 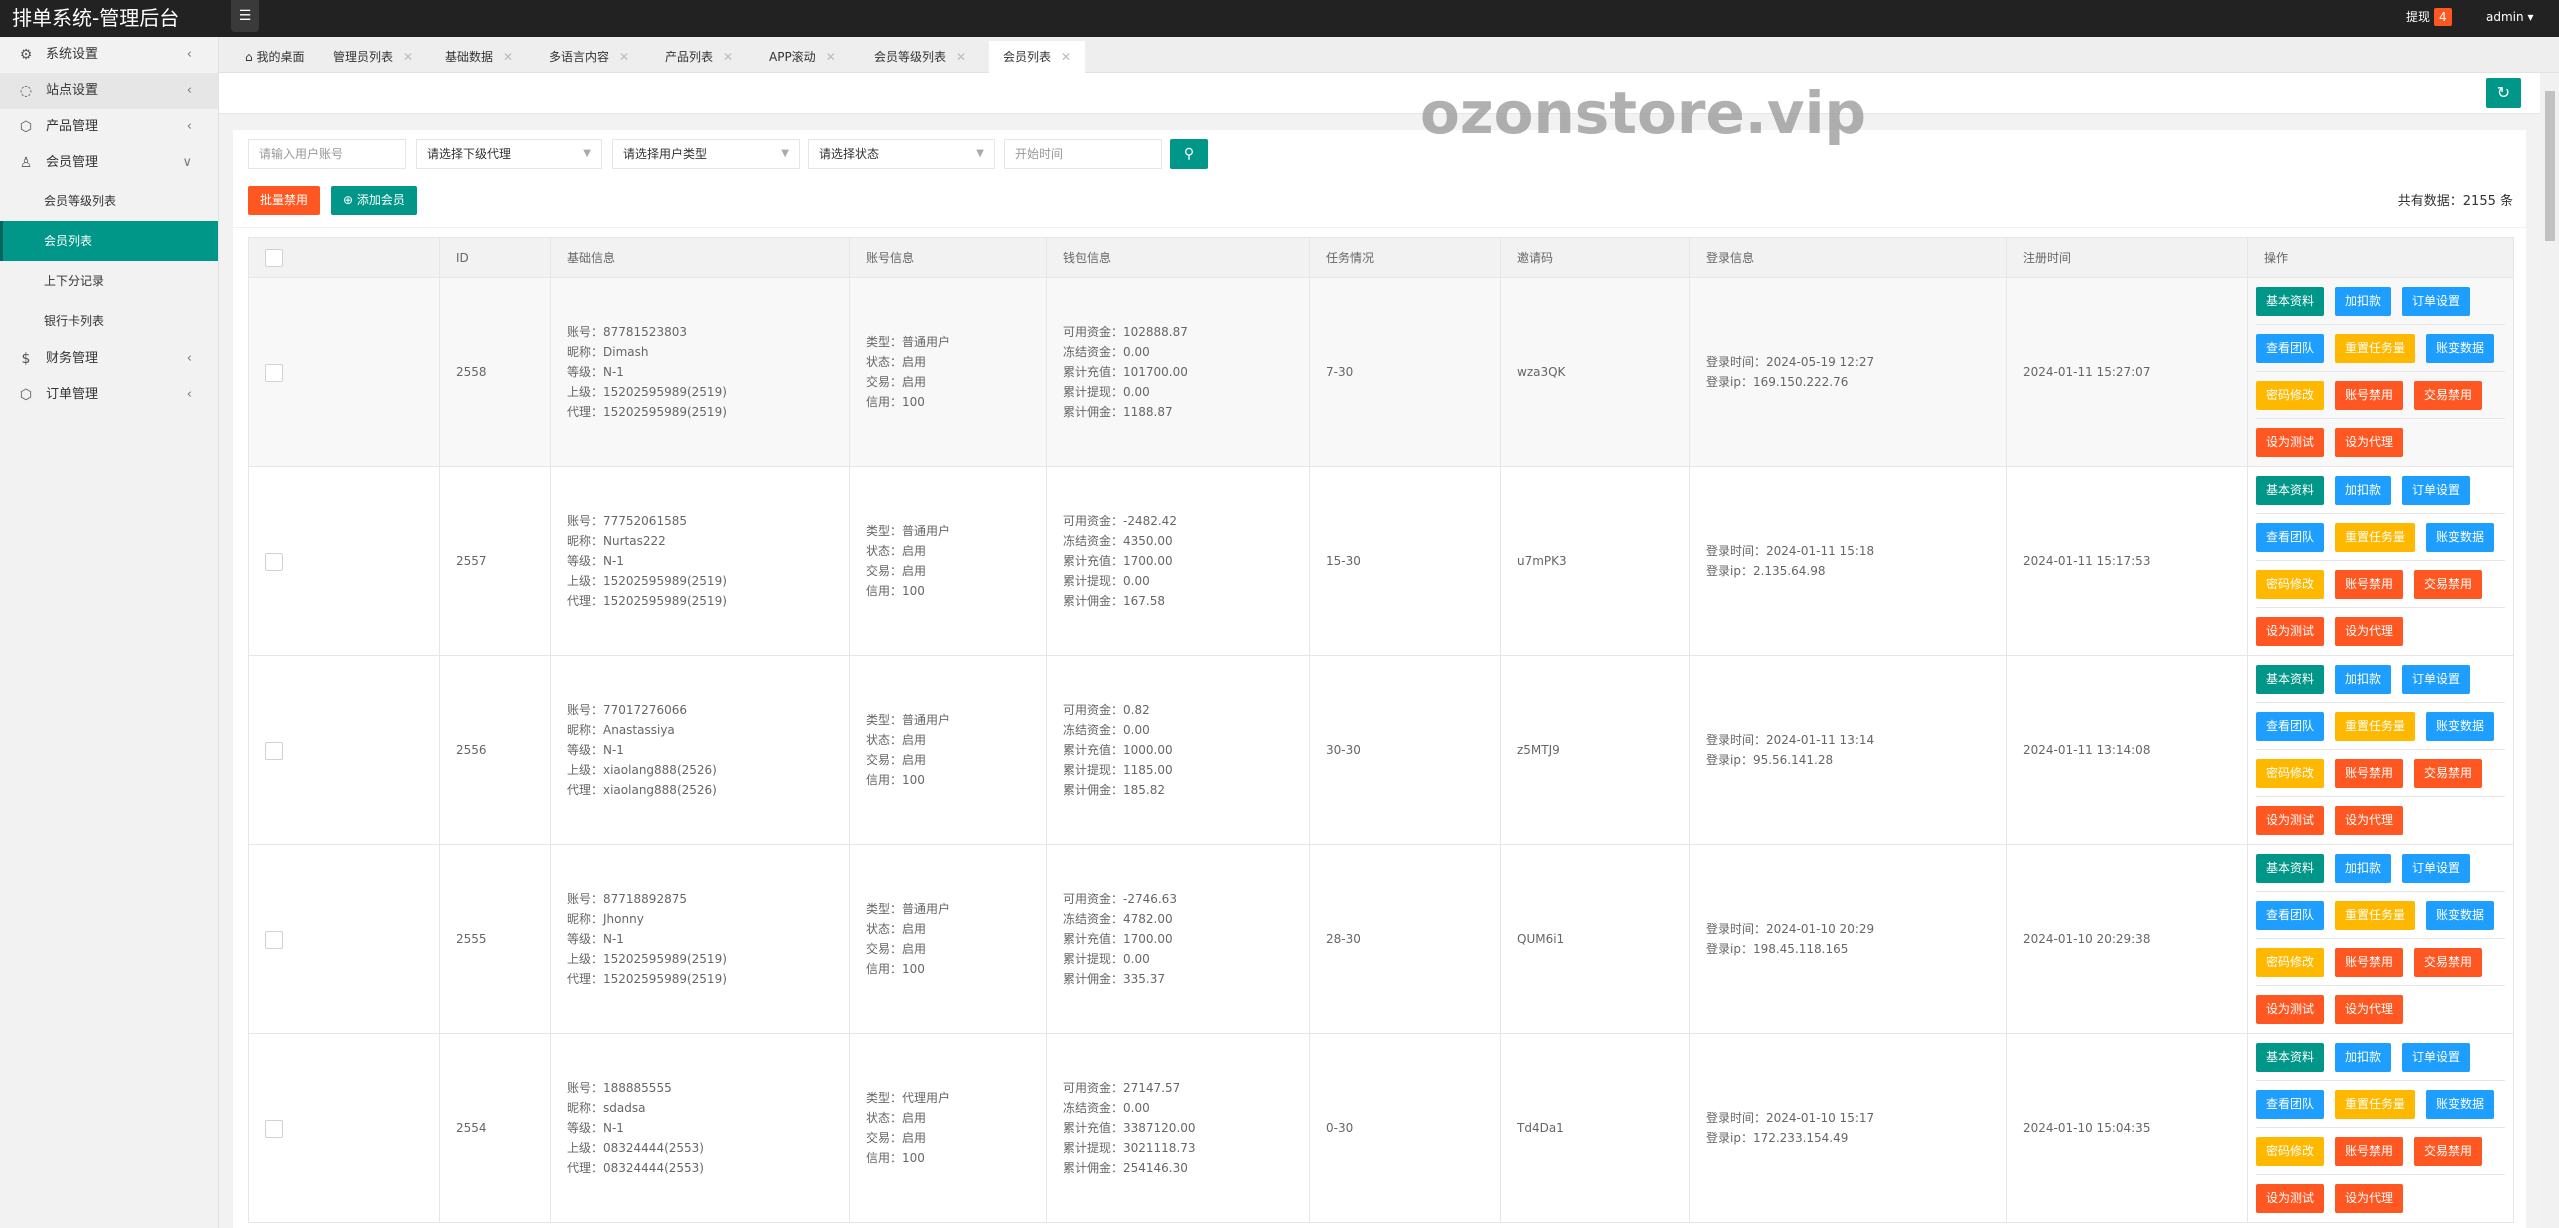 I want to click on sidebar-item-1: ◌ 站点设置 ‹, so click(x=109, y=91).